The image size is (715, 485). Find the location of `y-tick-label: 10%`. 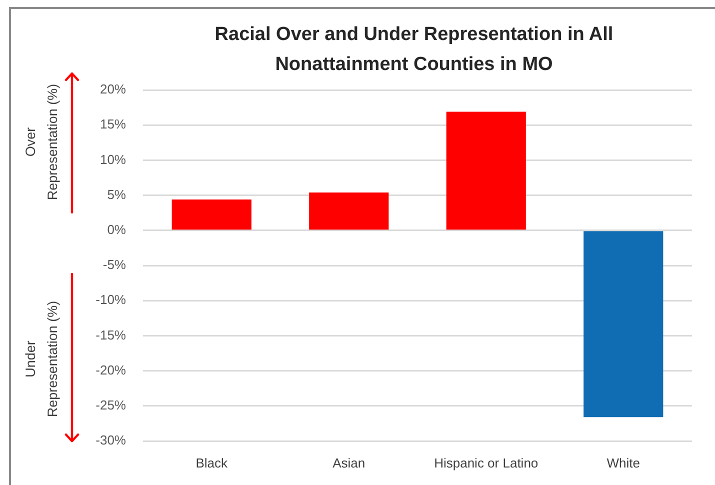

y-tick-label: 10% is located at coordinates (113, 159).